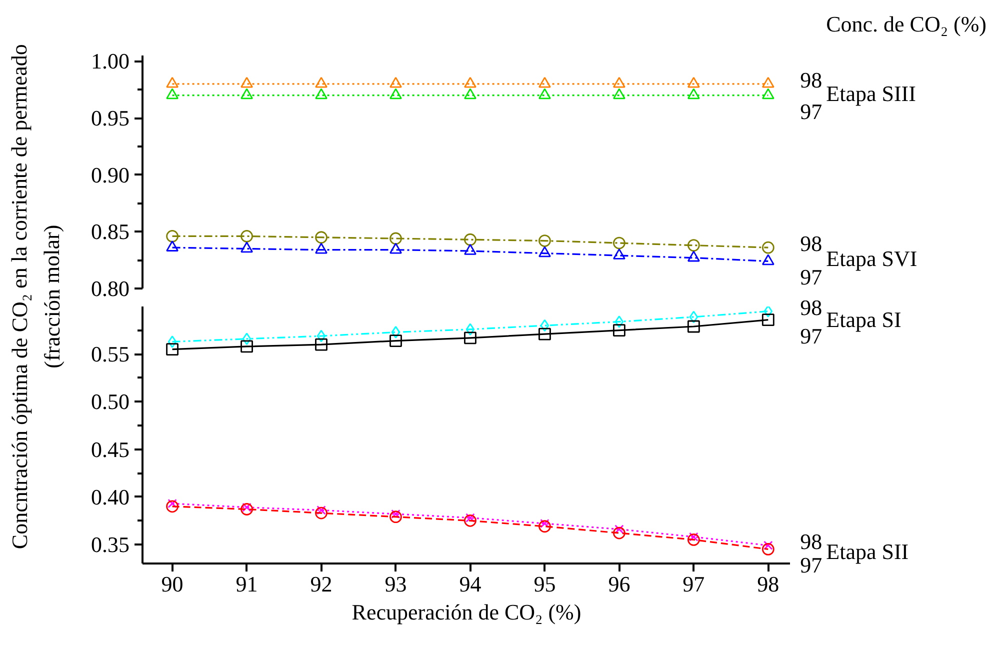 The height and width of the screenshot is (666, 998). I want to click on x-tick-label: 96, so click(619, 584).